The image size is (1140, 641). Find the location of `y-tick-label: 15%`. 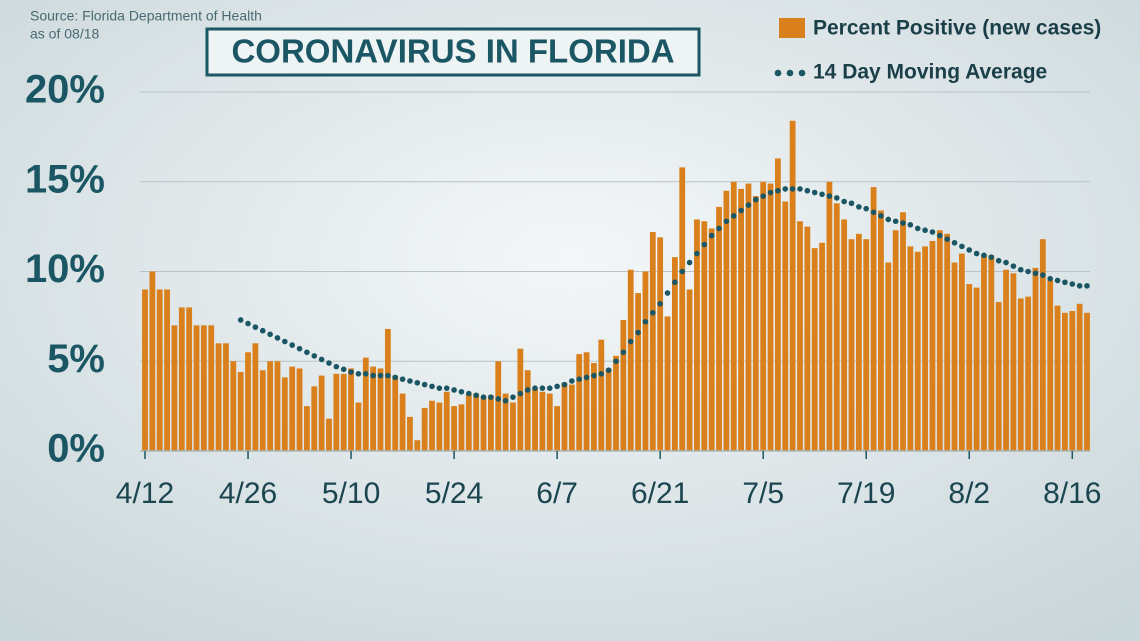

y-tick-label: 15% is located at coordinates (65, 179).